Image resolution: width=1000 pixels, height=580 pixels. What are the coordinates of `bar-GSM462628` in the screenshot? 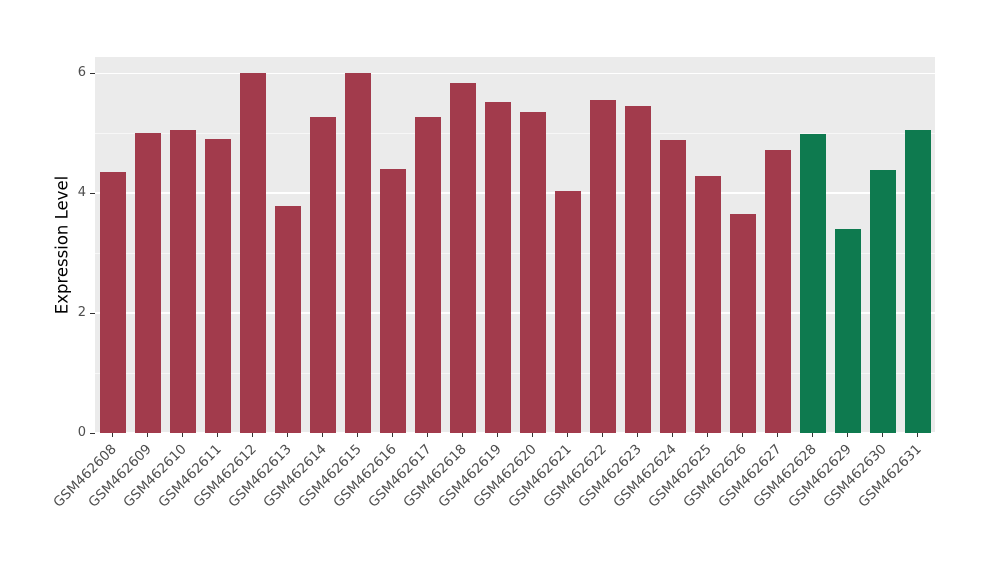 It's located at (812, 283).